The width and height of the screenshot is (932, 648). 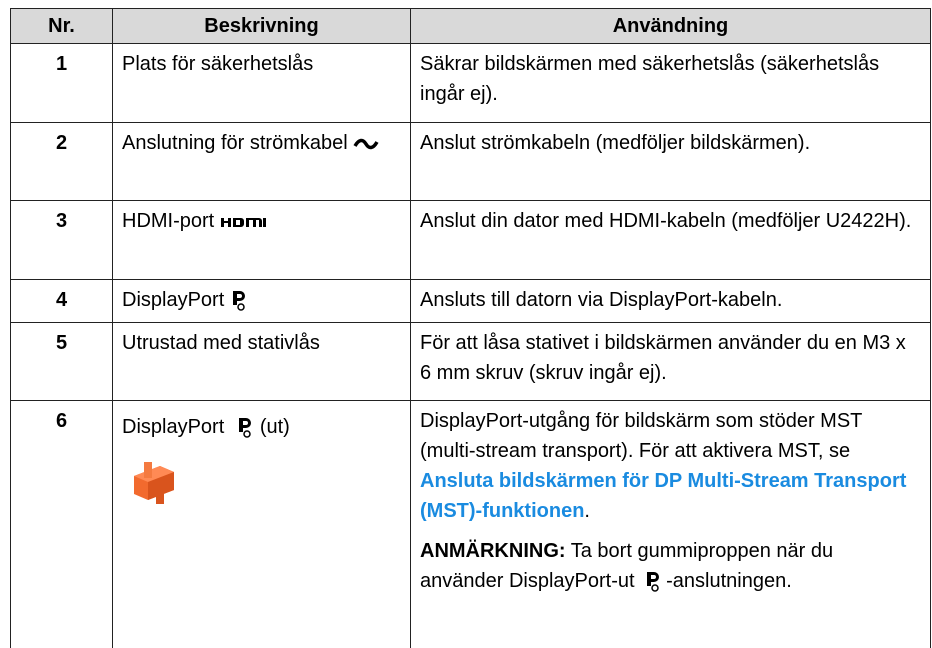 I want to click on header-row: Nr. Beskrivning Användning, so click(x=470, y=26).